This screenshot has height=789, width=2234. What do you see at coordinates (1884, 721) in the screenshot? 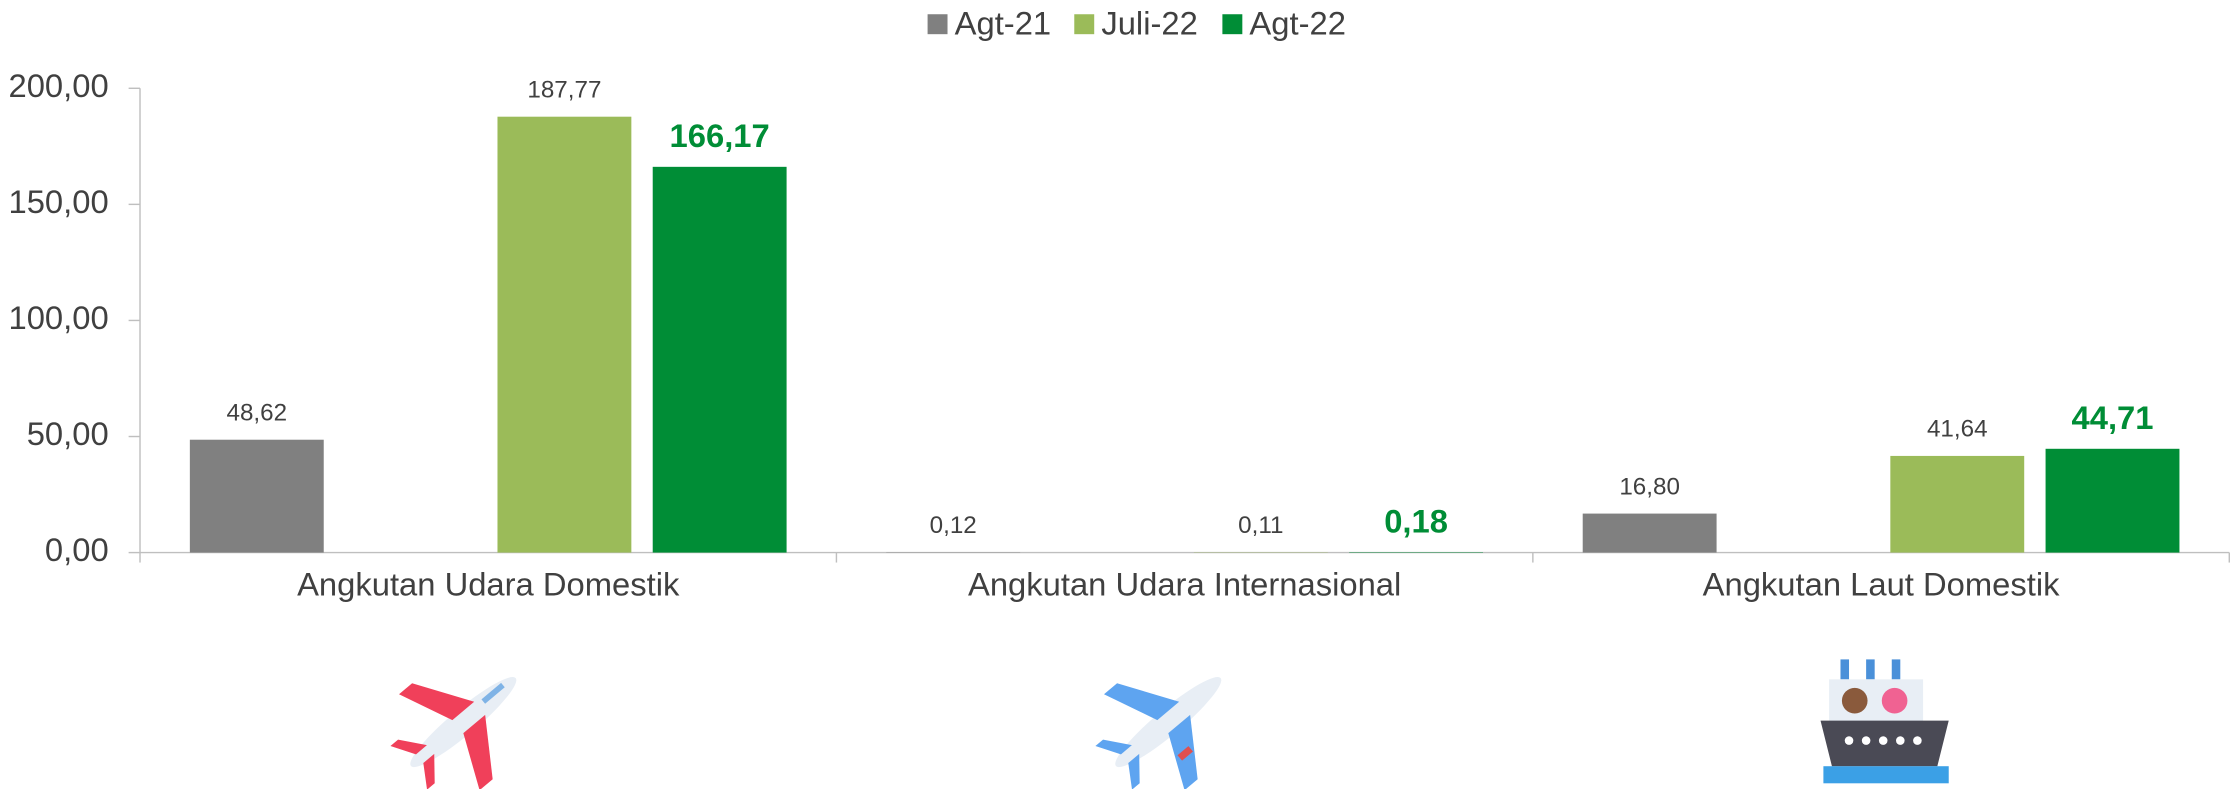
I see `icon-ship` at bounding box center [1884, 721].